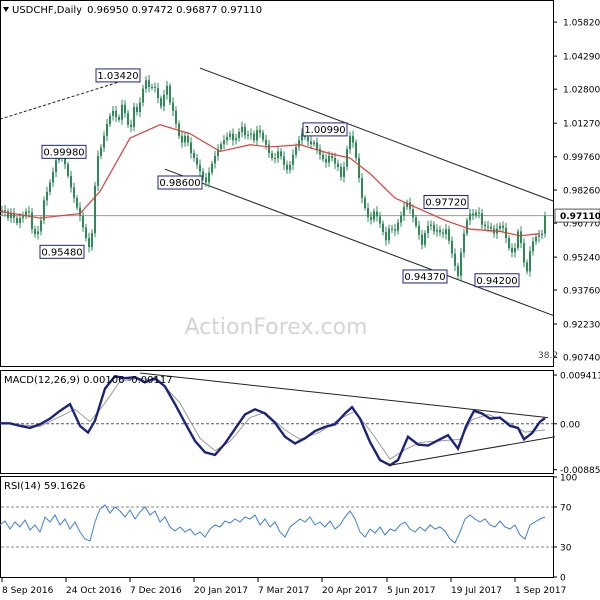 The width and height of the screenshot is (600, 600). What do you see at coordinates (472, 451) in the screenshot?
I see `macd-lower-trend-line` at bounding box center [472, 451].